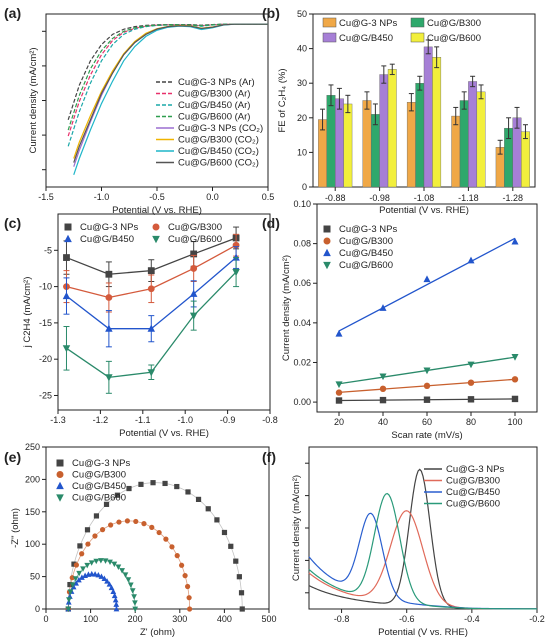 Image resolution: width=550 pixels, height=641 pixels. What do you see at coordinates (514, 422) in the screenshot?
I see `x-tick-label-d: 100` at bounding box center [514, 422].